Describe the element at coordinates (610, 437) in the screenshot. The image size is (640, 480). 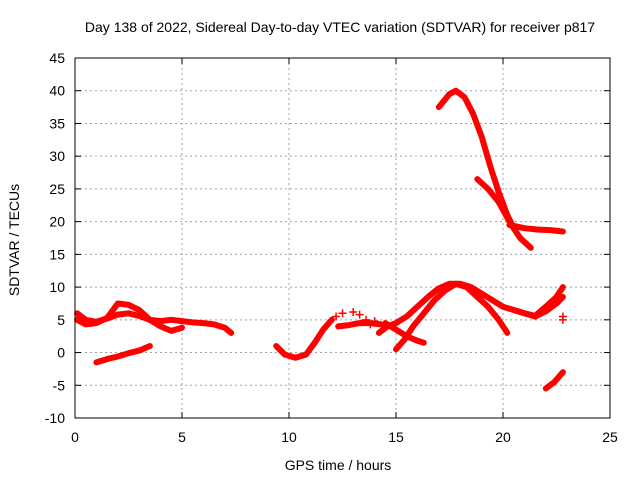
I see `x-tick-label: 25` at that location.